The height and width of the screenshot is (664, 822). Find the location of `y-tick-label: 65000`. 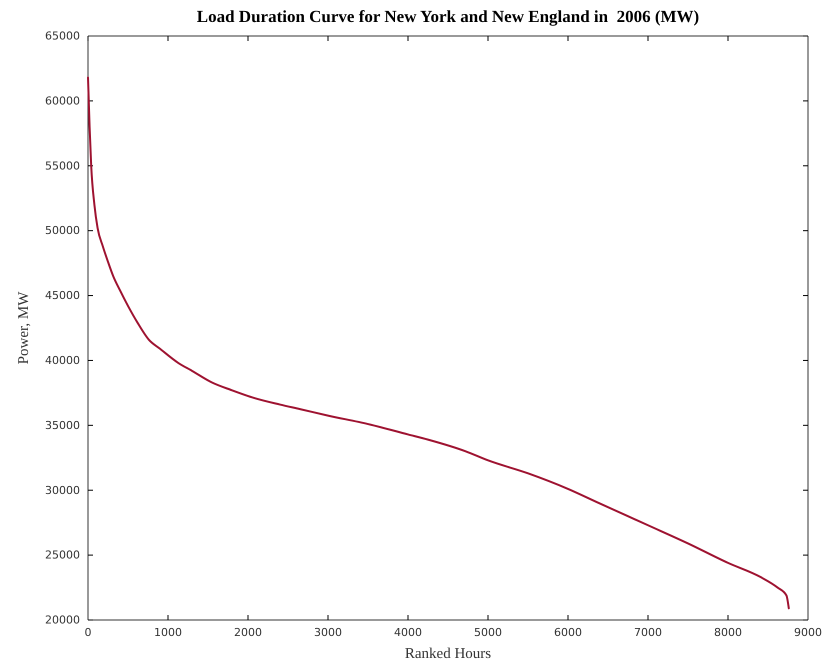

y-tick-label: 65000 is located at coordinates (62, 36).